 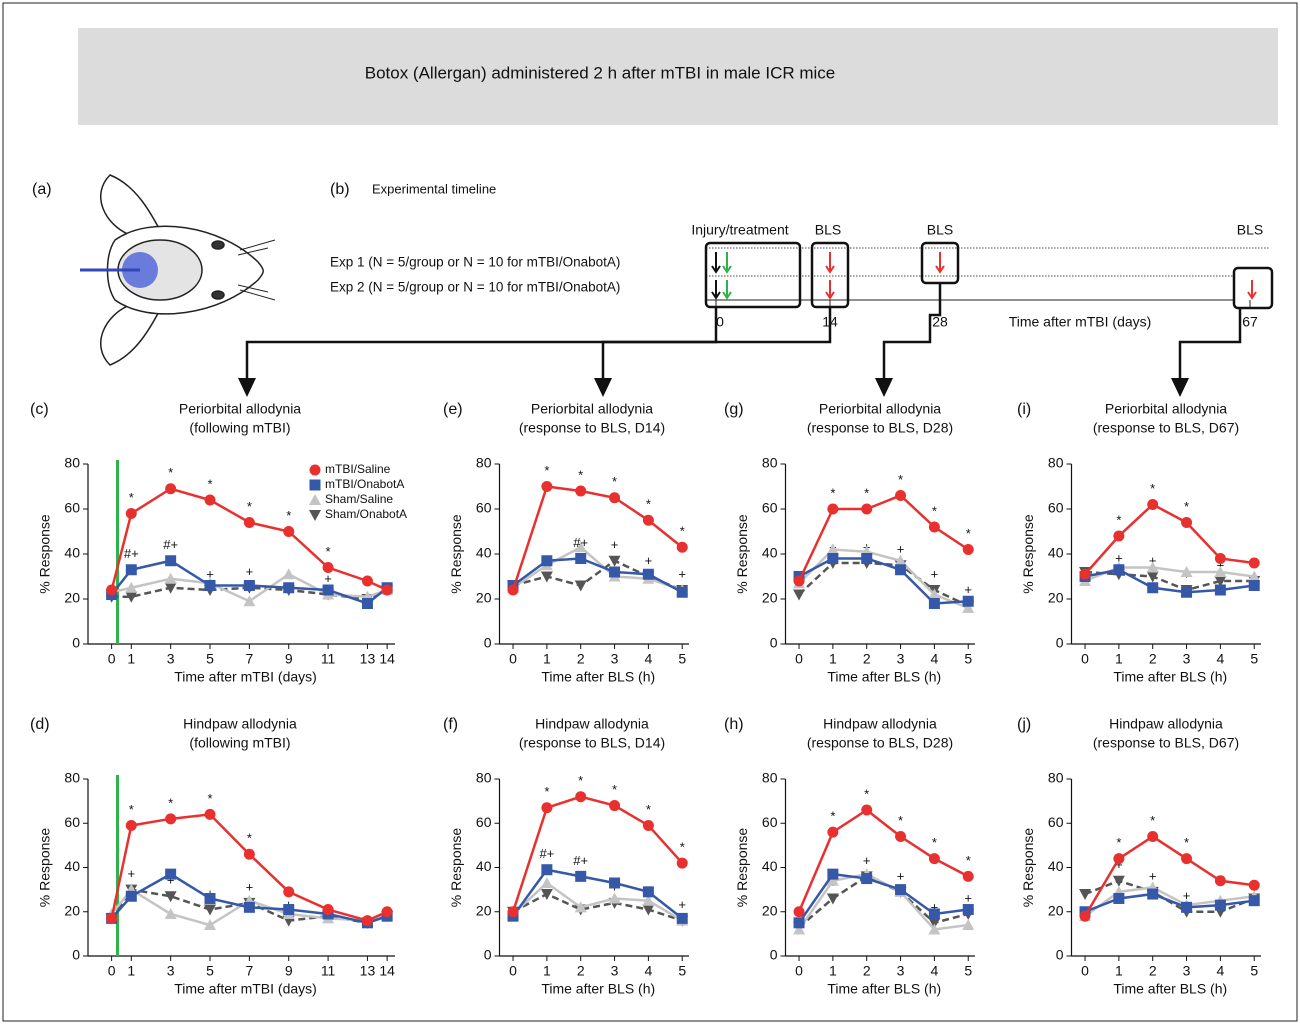 What do you see at coordinates (734, 724) in the screenshot?
I see `panel-label: (h)` at bounding box center [734, 724].